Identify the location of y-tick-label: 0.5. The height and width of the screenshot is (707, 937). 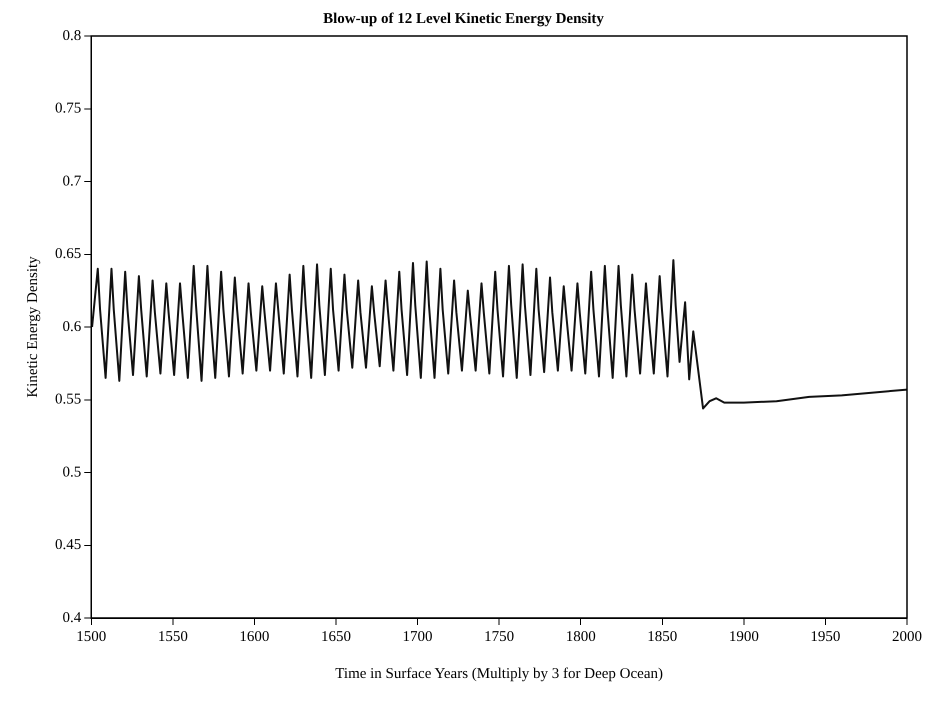
(72, 472).